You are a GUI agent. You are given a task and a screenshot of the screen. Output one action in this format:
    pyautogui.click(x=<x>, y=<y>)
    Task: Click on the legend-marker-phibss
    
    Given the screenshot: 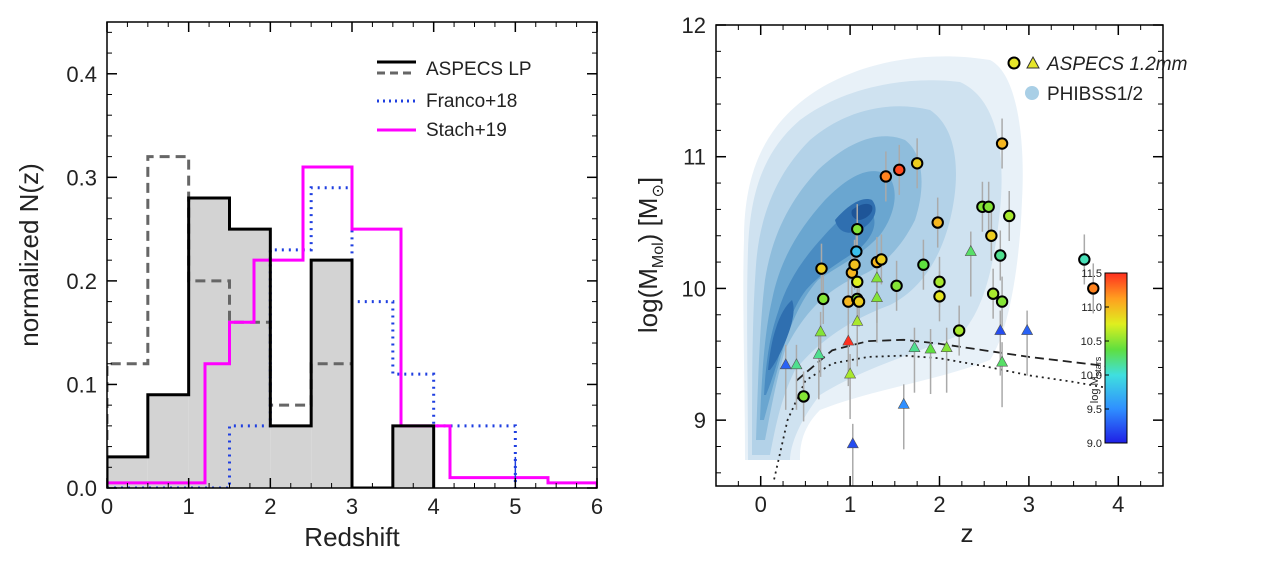 What is the action you would take?
    pyautogui.click(x=1032, y=93)
    